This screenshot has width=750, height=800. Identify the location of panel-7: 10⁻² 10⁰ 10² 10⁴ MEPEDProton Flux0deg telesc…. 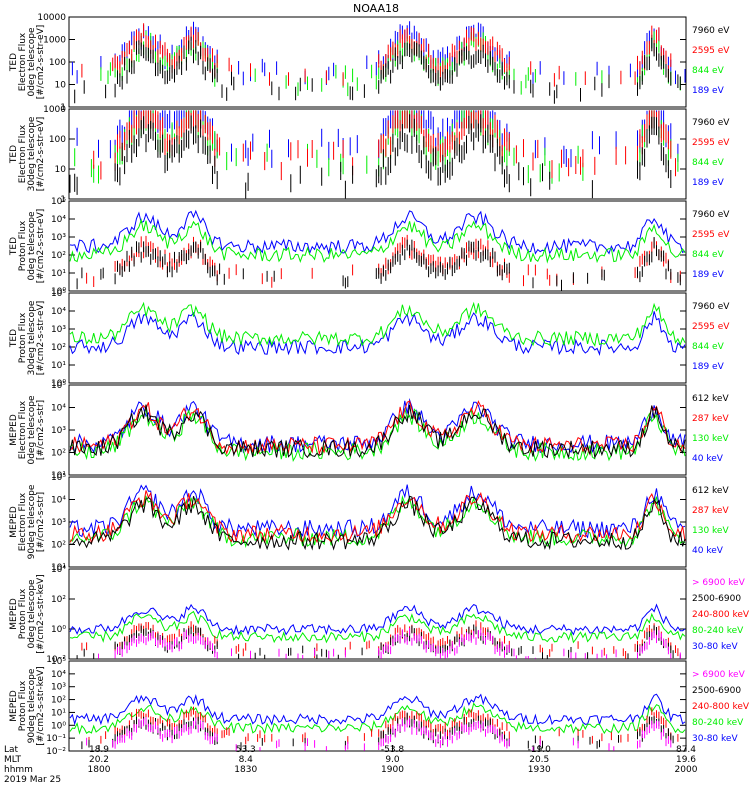
(379, 615).